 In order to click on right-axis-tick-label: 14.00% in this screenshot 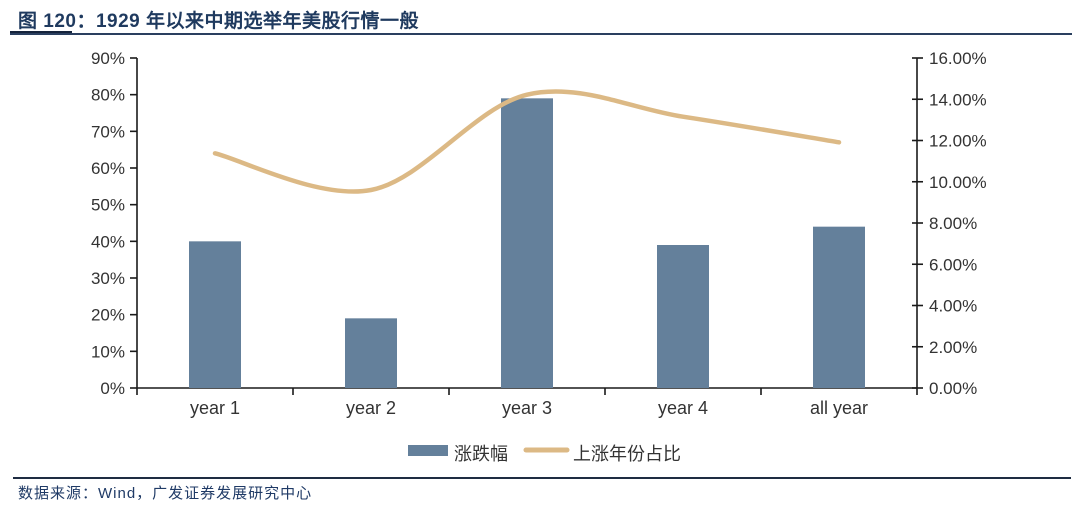, I will do `click(958, 99)`.